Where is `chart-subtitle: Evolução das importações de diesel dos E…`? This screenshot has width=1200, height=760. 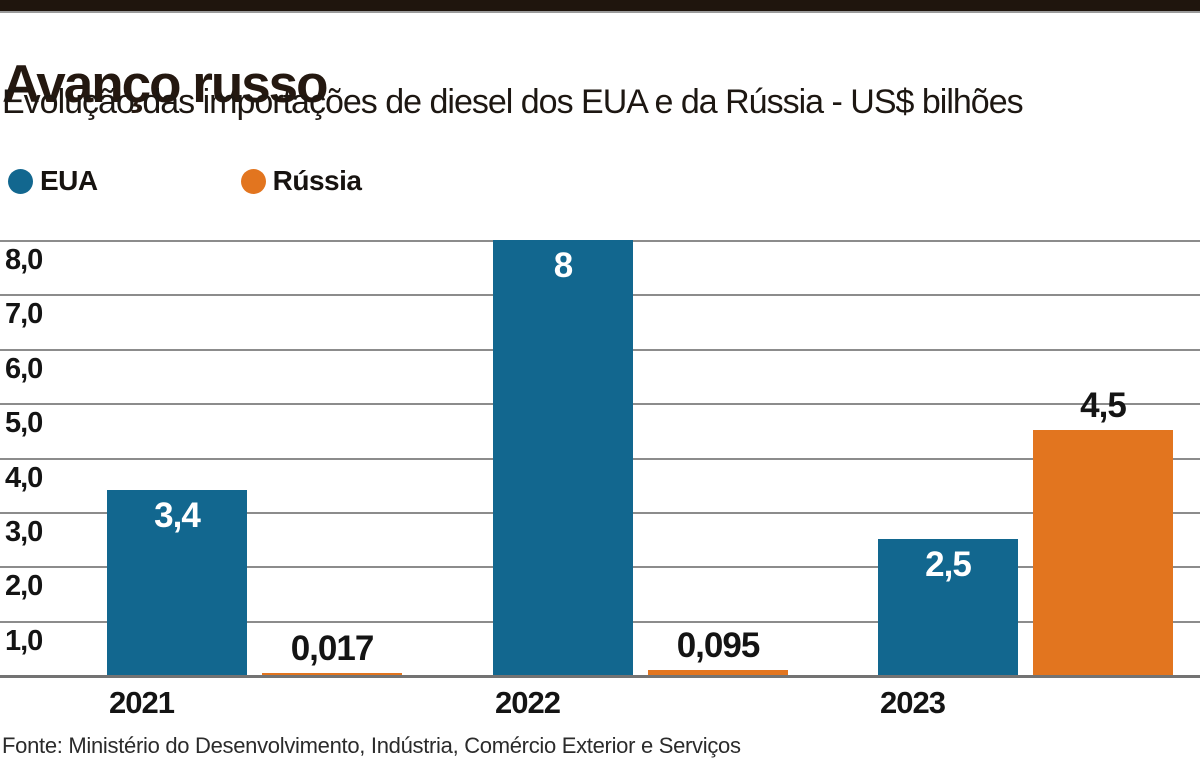
chart-subtitle: Evolução das importações de diesel dos E… is located at coordinates (513, 102).